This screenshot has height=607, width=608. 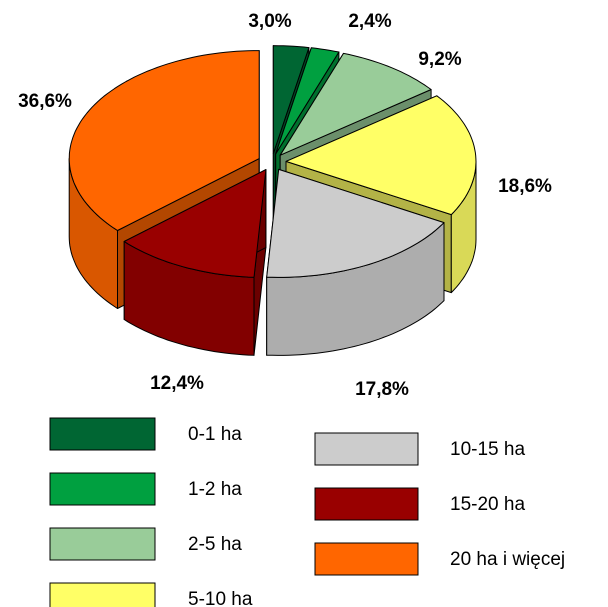 I want to click on legend-label: 15-20 ha, so click(x=487, y=504).